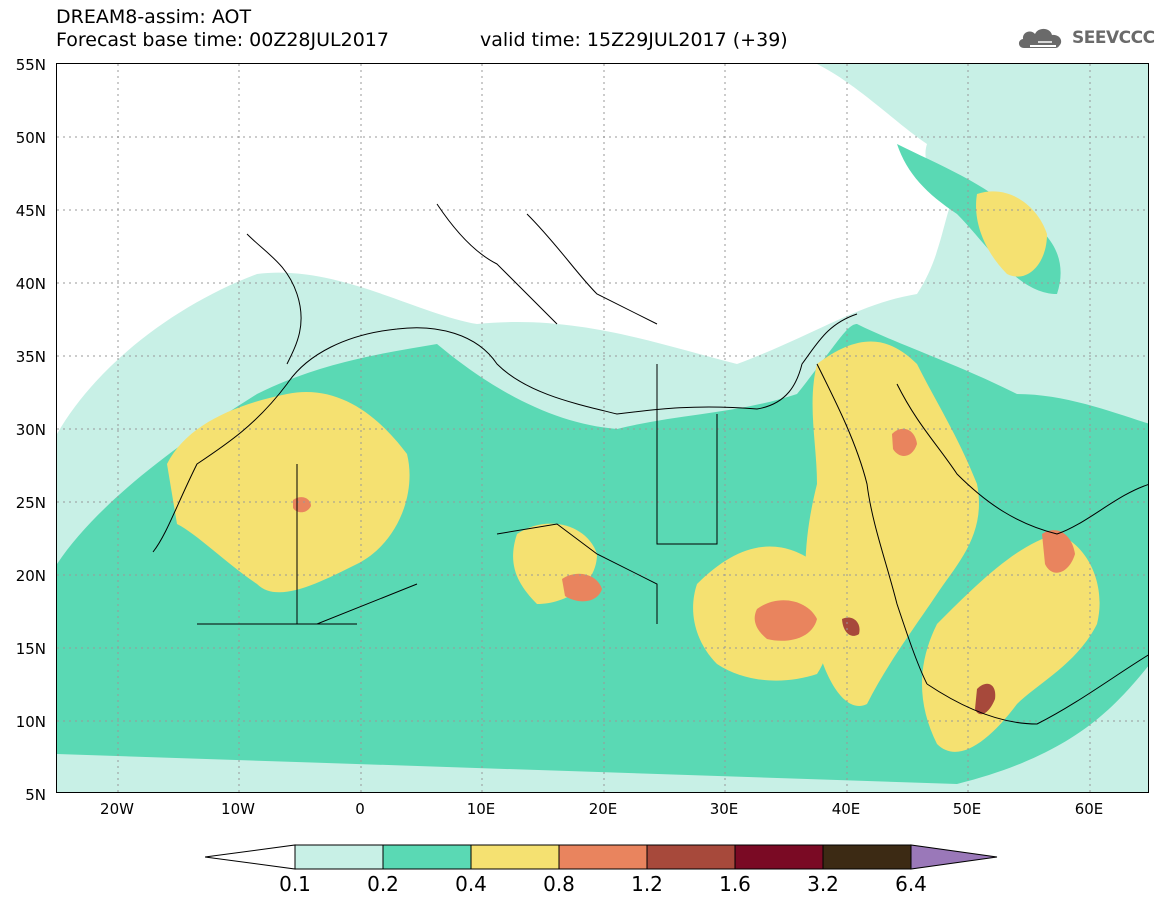 The width and height of the screenshot is (1165, 905). I want to click on aot-contour-1.2-b, so click(851, 626).